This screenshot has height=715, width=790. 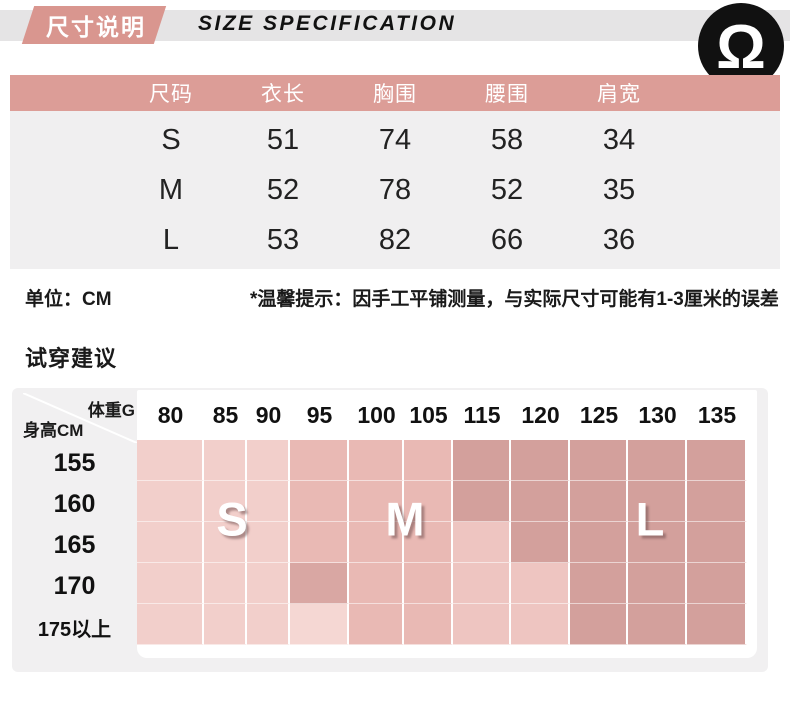 I want to click on size-zone-label-m: M, so click(x=405, y=519).